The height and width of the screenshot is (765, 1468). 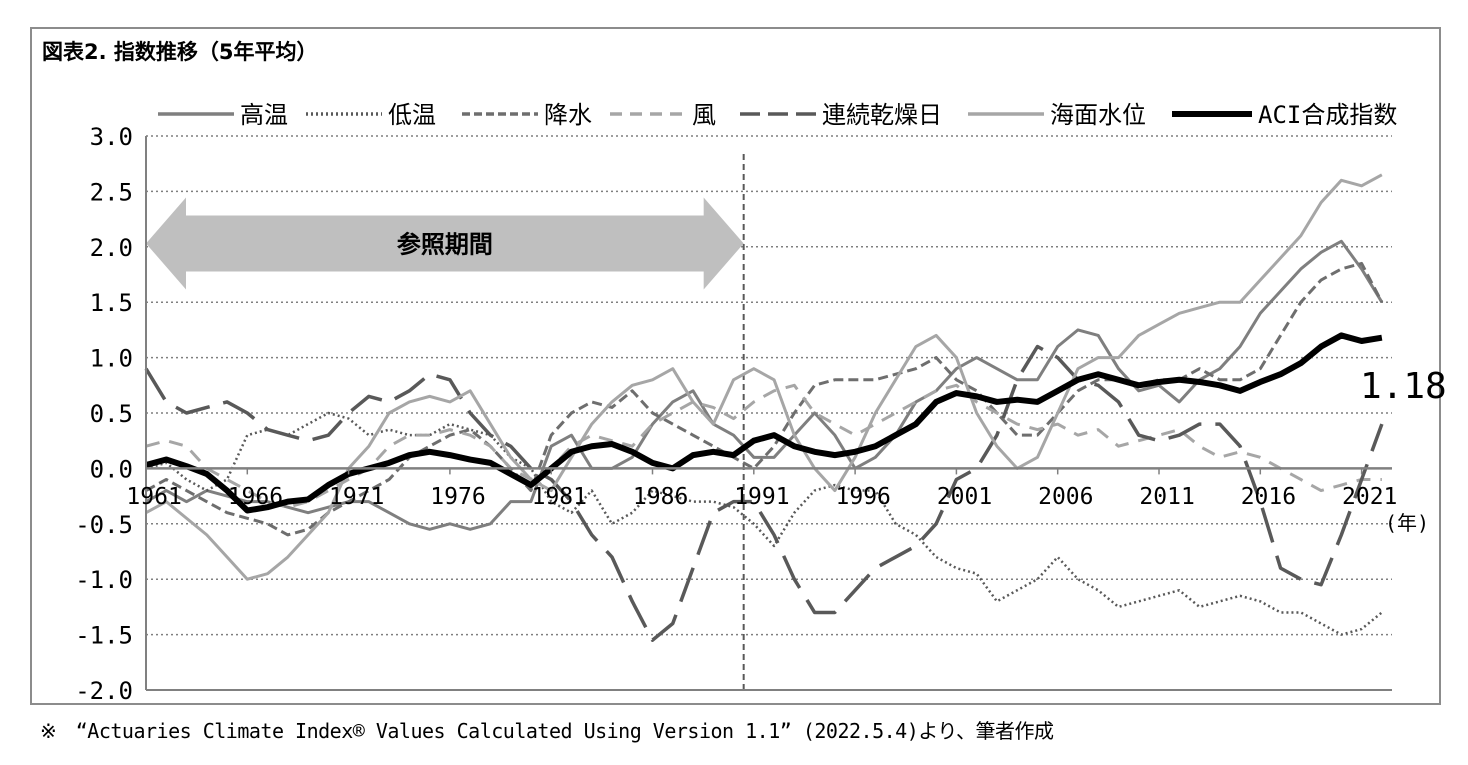 I want to click on x-tick-label: 1966, so click(x=255, y=497).